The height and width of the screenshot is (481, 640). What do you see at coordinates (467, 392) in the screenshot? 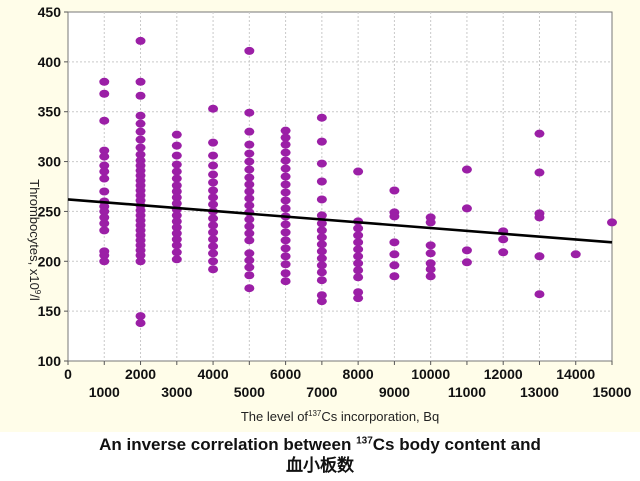
I see `x-tick-label: 11000` at bounding box center [467, 392].